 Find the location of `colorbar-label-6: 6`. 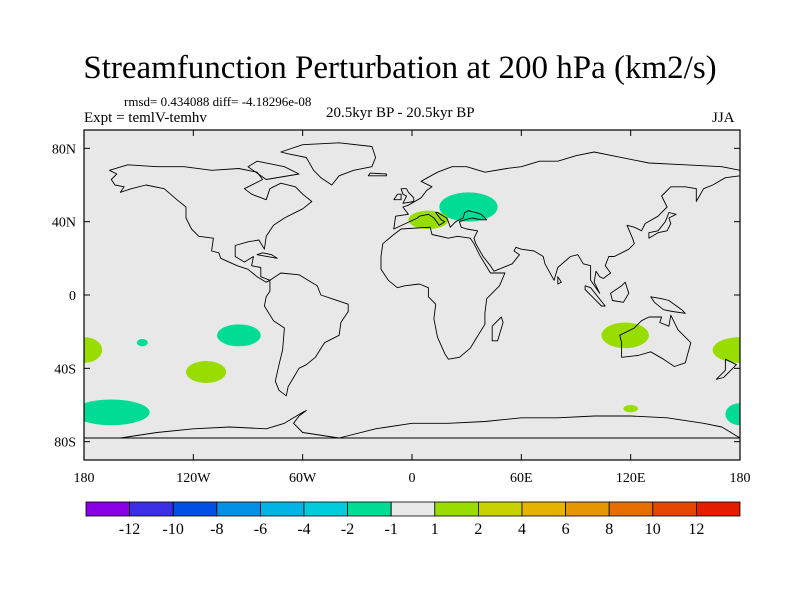

colorbar-label-6: 6 is located at coordinates (566, 529).